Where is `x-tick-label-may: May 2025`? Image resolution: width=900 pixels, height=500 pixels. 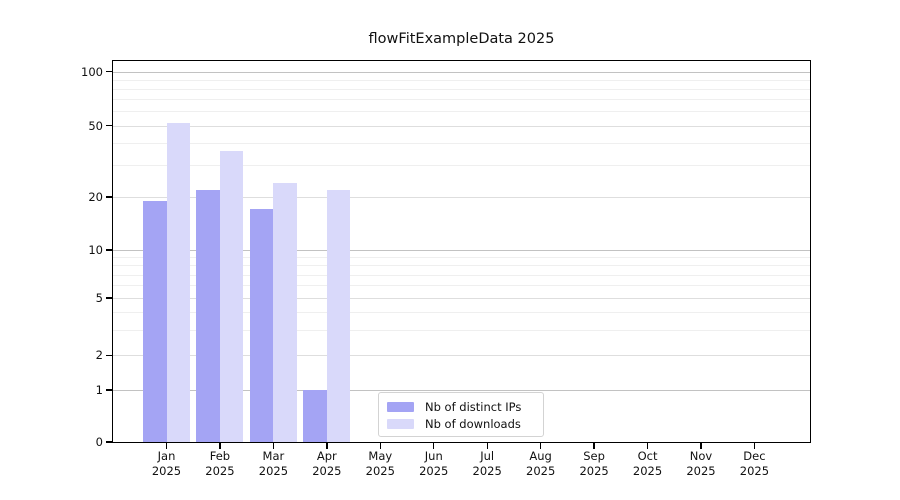 x-tick-label-may: May 2025 is located at coordinates (380, 463).